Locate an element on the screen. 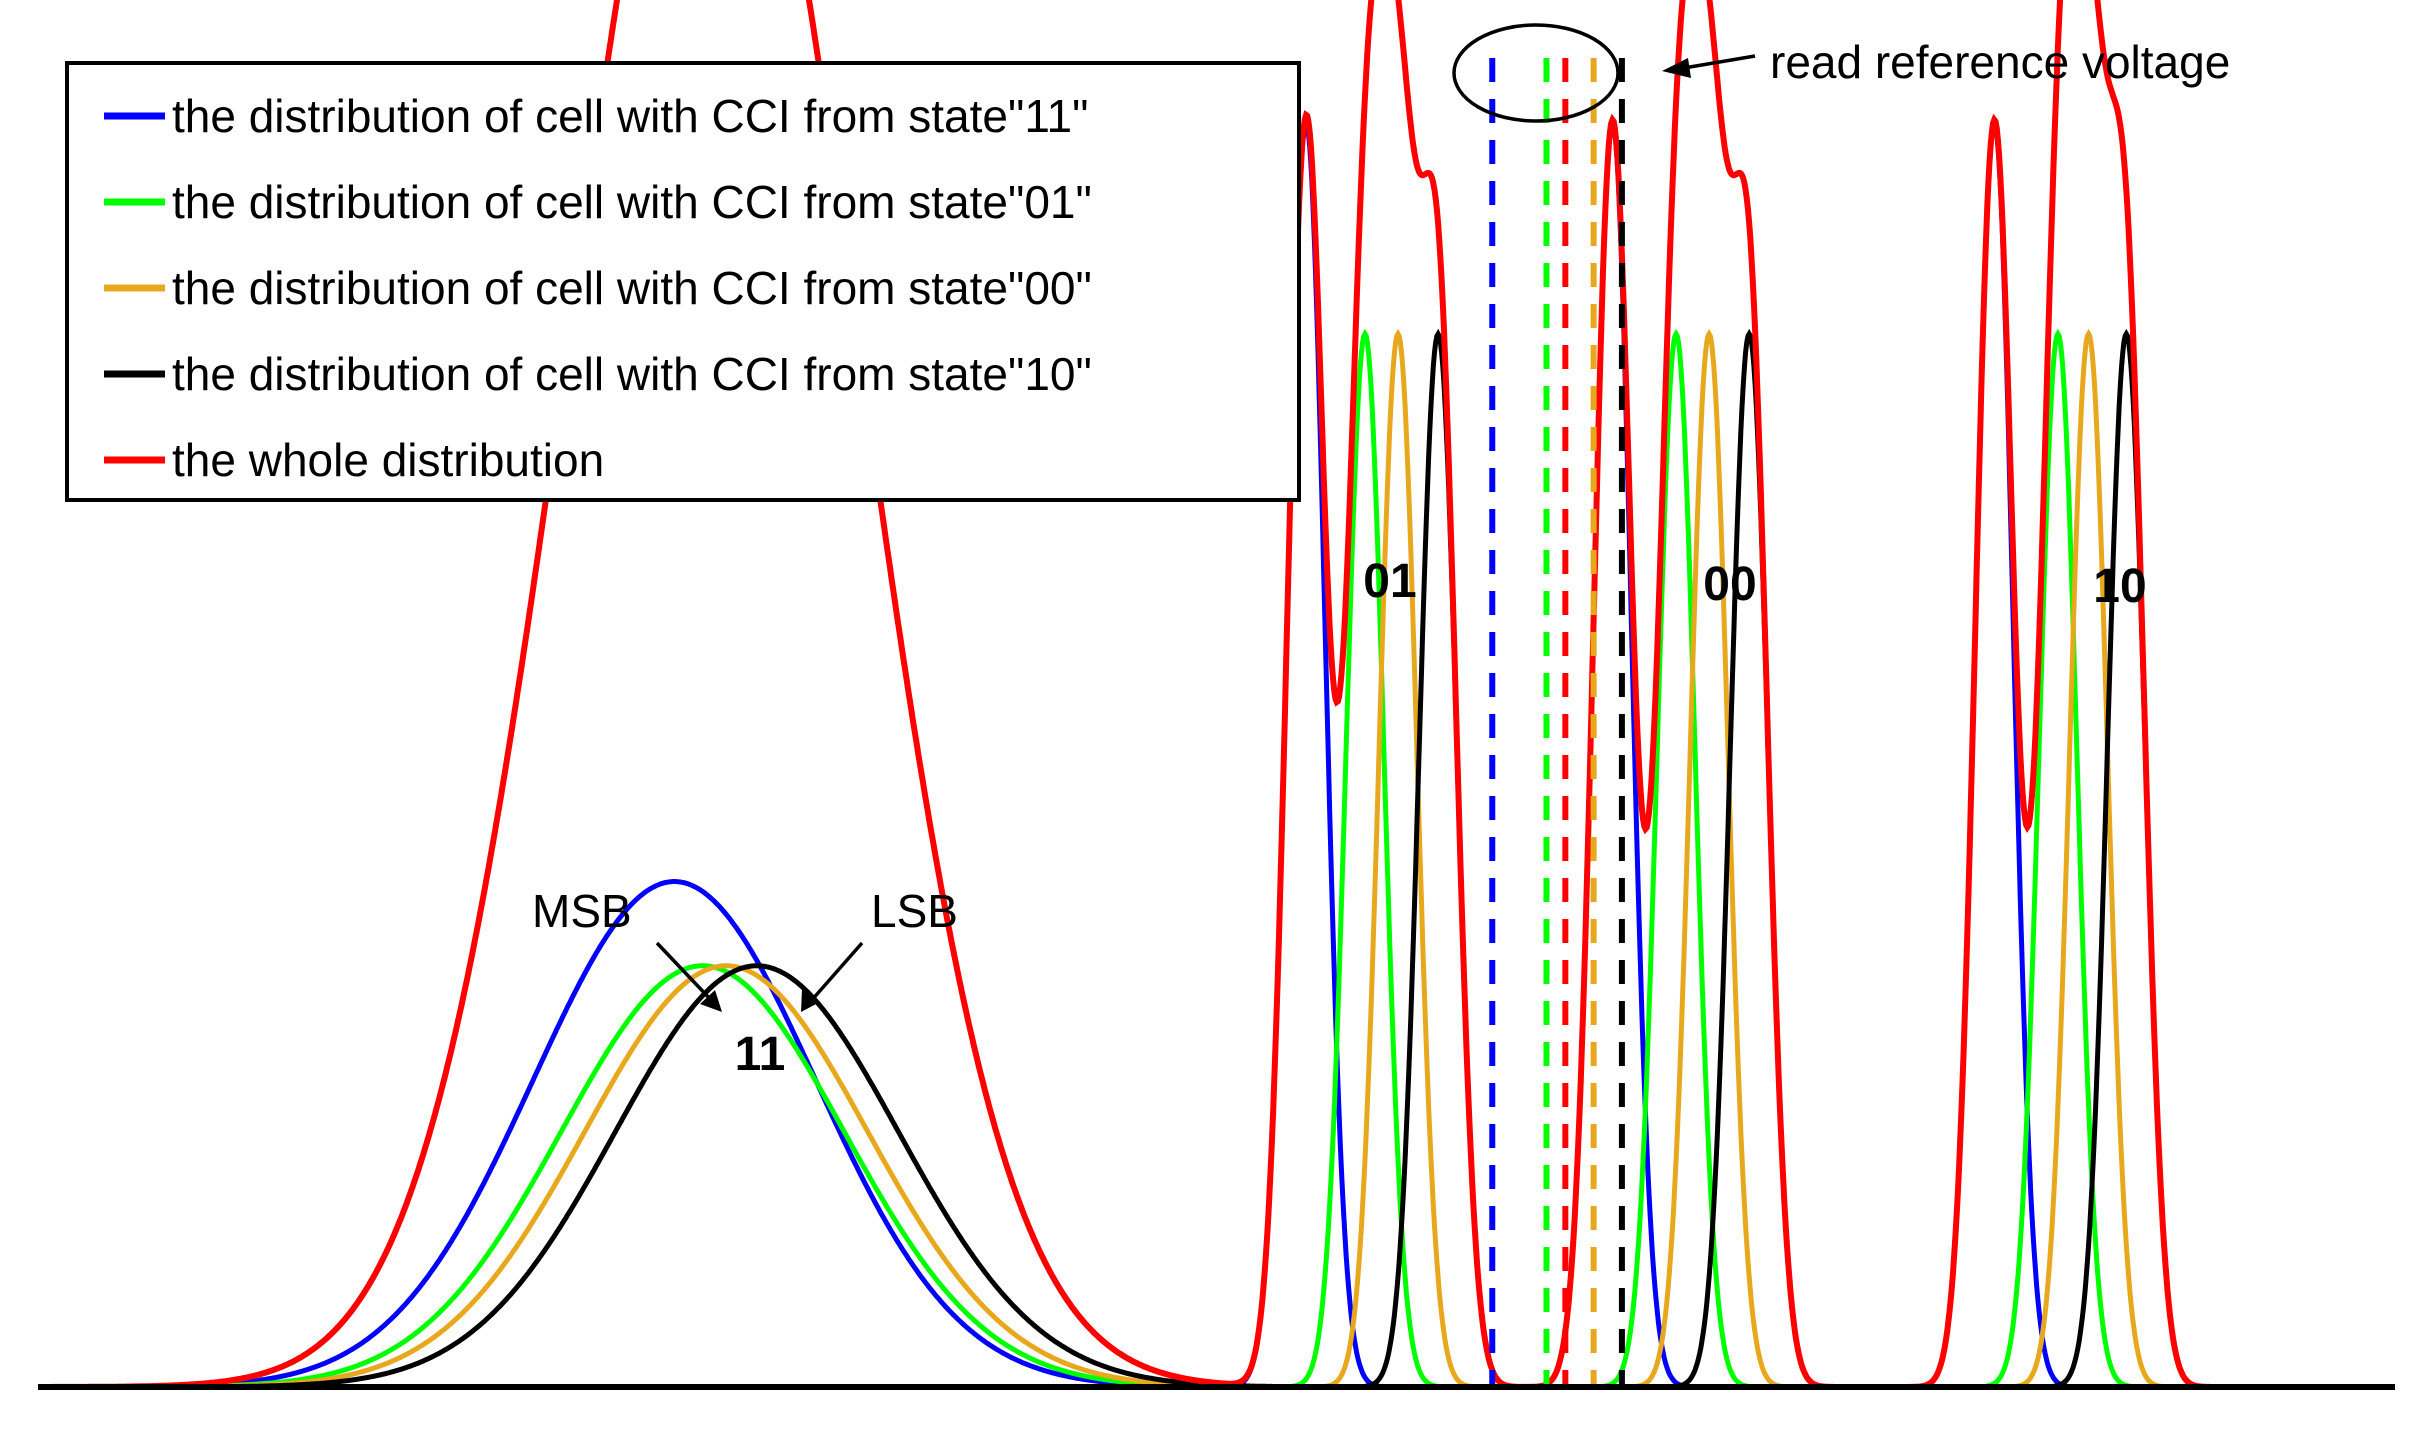 Image resolution: width=2432 pixels, height=1432 pixels. peak-label-10: 10 is located at coordinates (2119, 586).